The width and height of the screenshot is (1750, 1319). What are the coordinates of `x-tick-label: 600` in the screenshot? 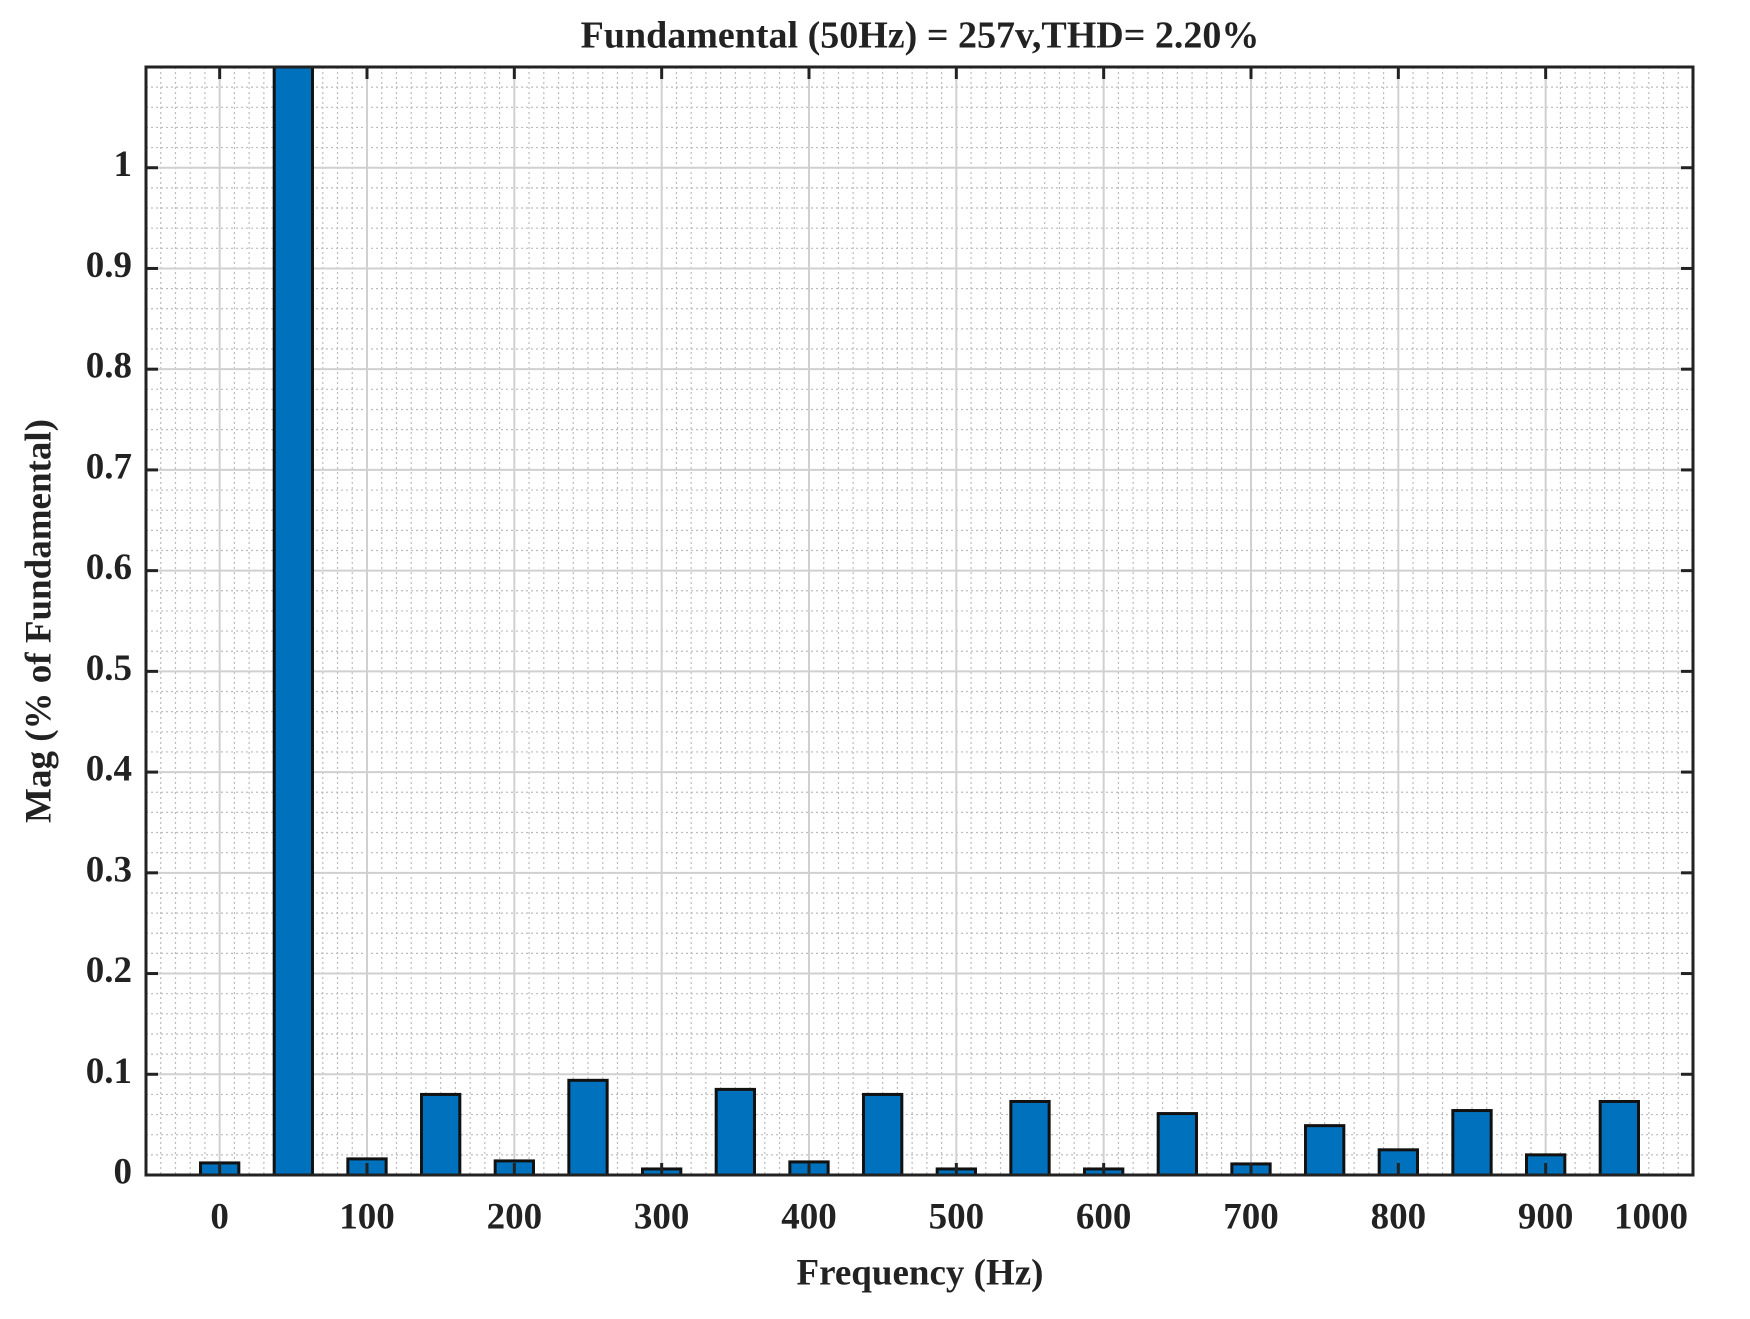 It's located at (1104, 1216).